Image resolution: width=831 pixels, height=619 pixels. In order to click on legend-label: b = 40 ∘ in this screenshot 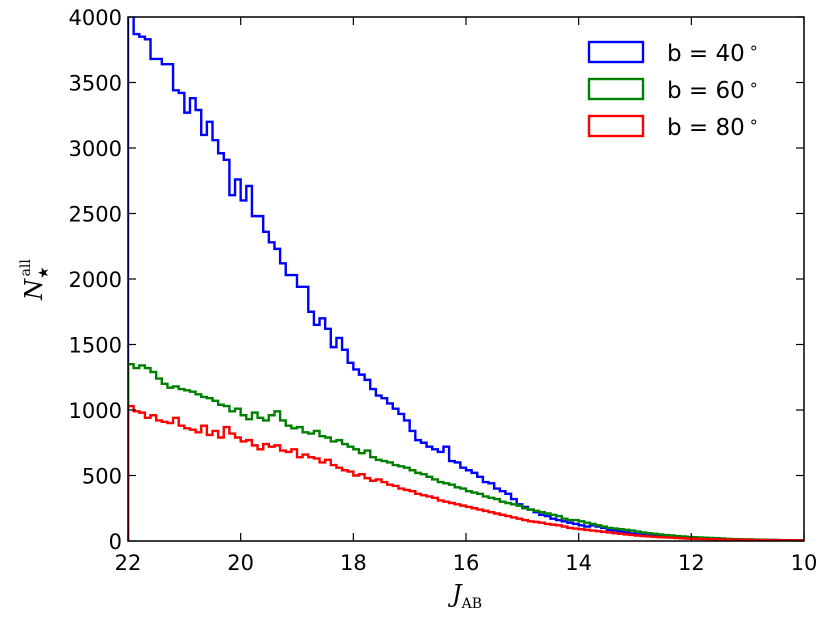, I will do `click(713, 52)`.